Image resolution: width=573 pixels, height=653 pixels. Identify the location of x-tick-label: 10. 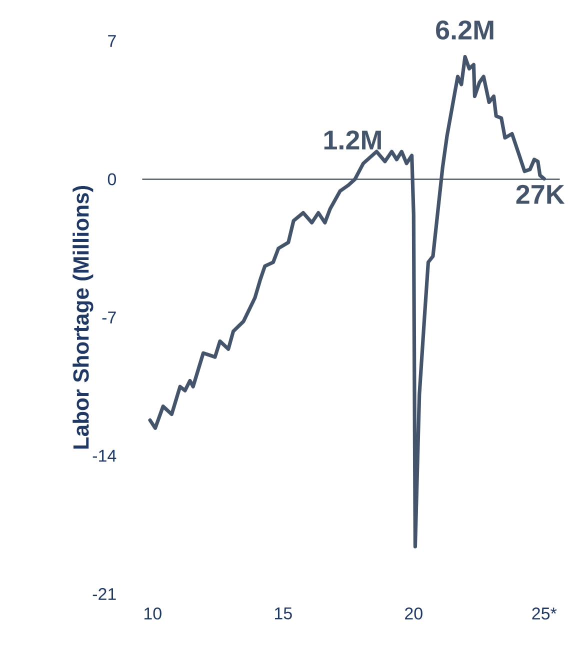
(153, 614).